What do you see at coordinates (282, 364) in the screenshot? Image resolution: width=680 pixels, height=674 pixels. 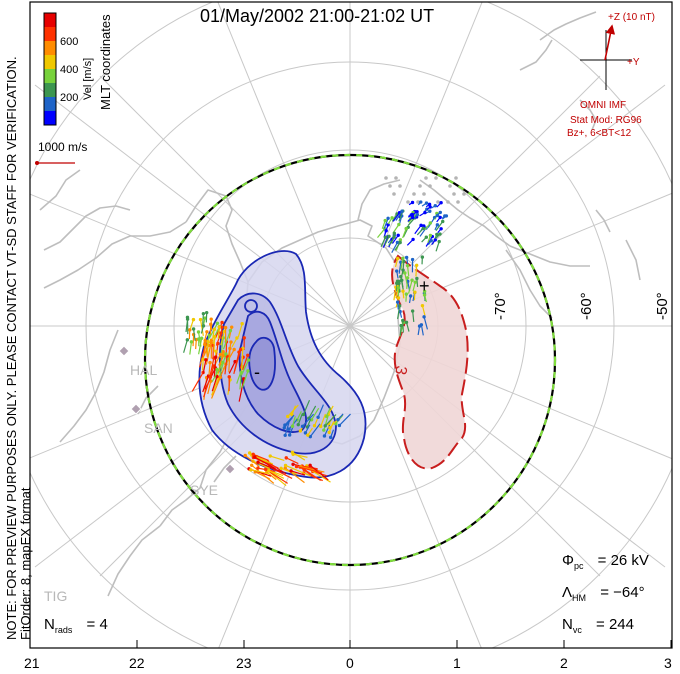 I see `dusk-cell` at bounding box center [282, 364].